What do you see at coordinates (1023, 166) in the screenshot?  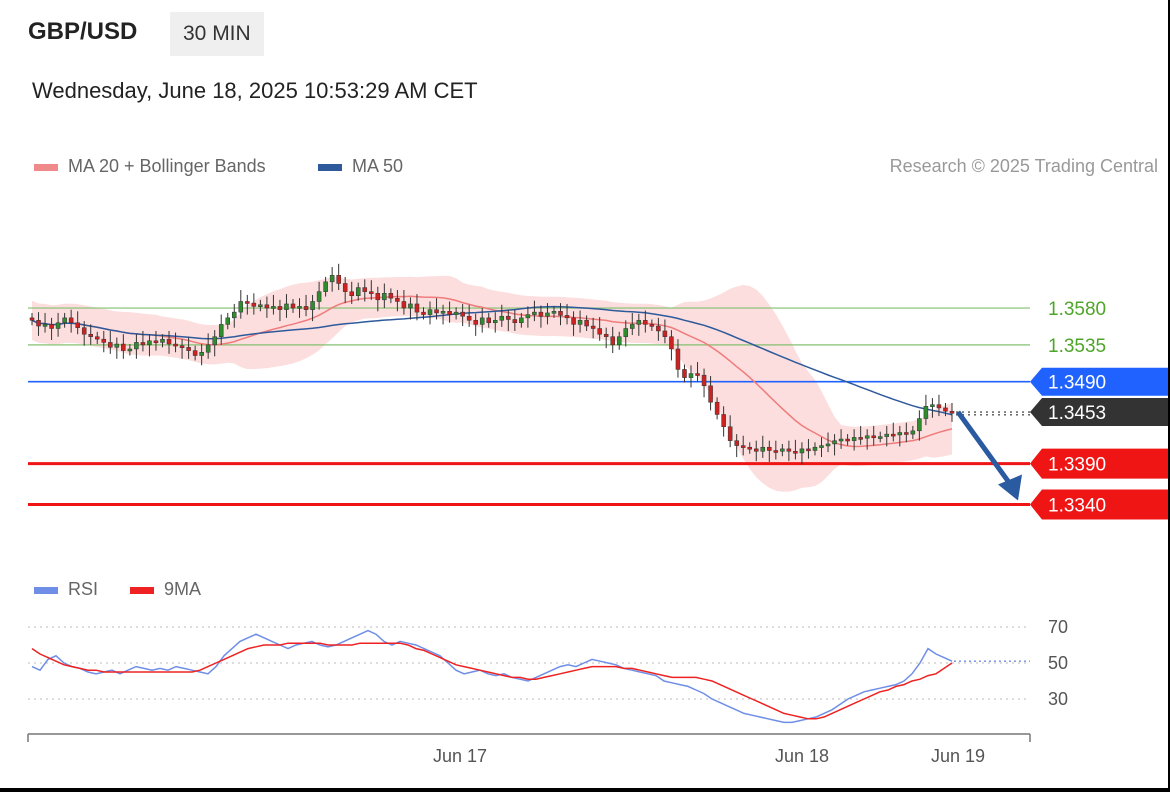 I see `research-credit: Research © 2025 Trading Central` at bounding box center [1023, 166].